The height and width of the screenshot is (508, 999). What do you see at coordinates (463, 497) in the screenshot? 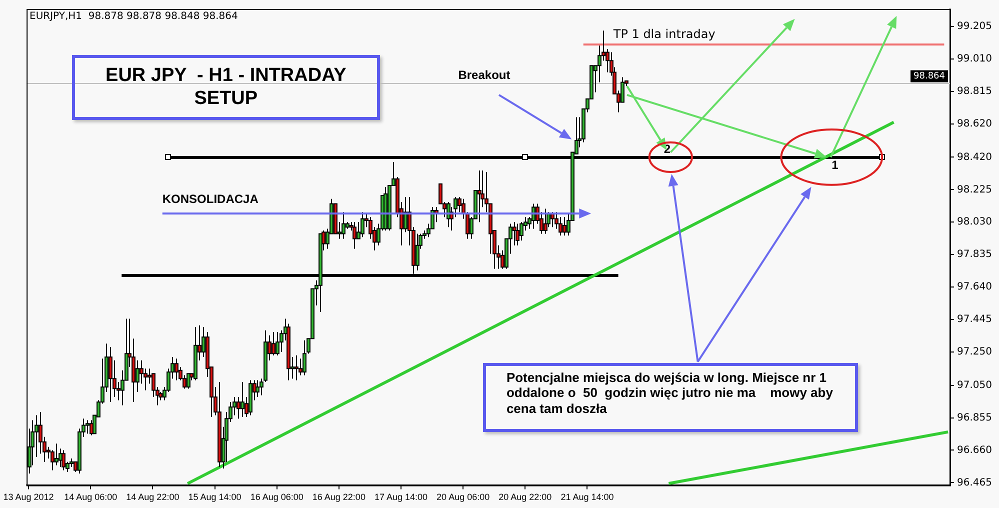
I see `x-tick-label: 20 Aug 06:00` at bounding box center [463, 497].